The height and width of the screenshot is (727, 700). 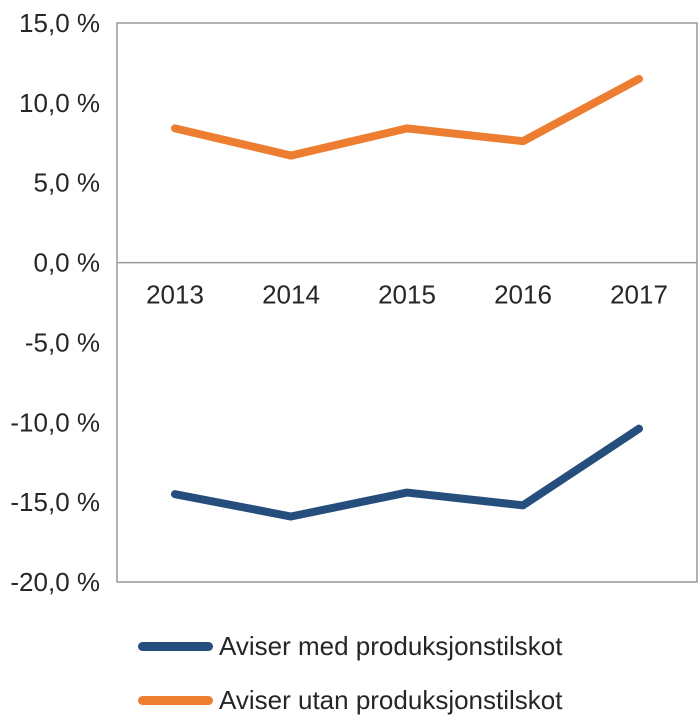 I want to click on x-tick-label: 2015, so click(x=407, y=295).